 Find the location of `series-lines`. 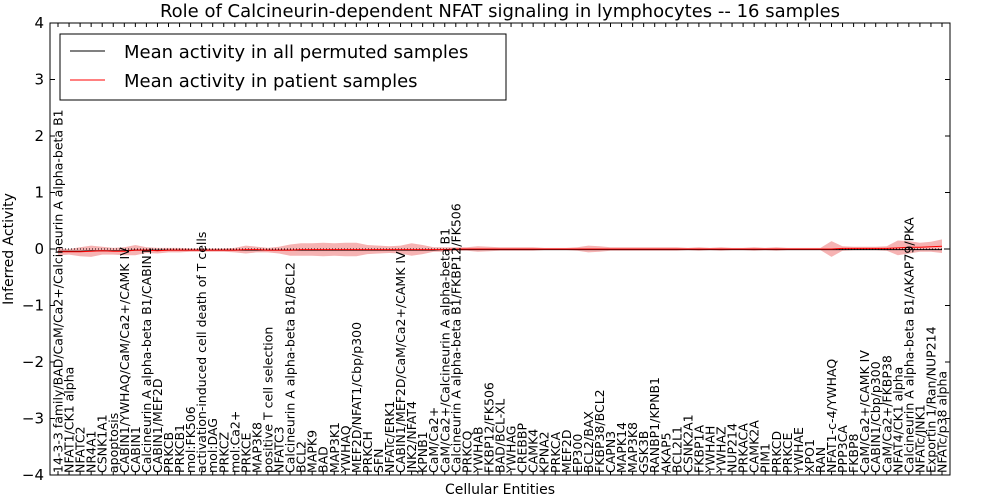

series-lines is located at coordinates (500, 249).